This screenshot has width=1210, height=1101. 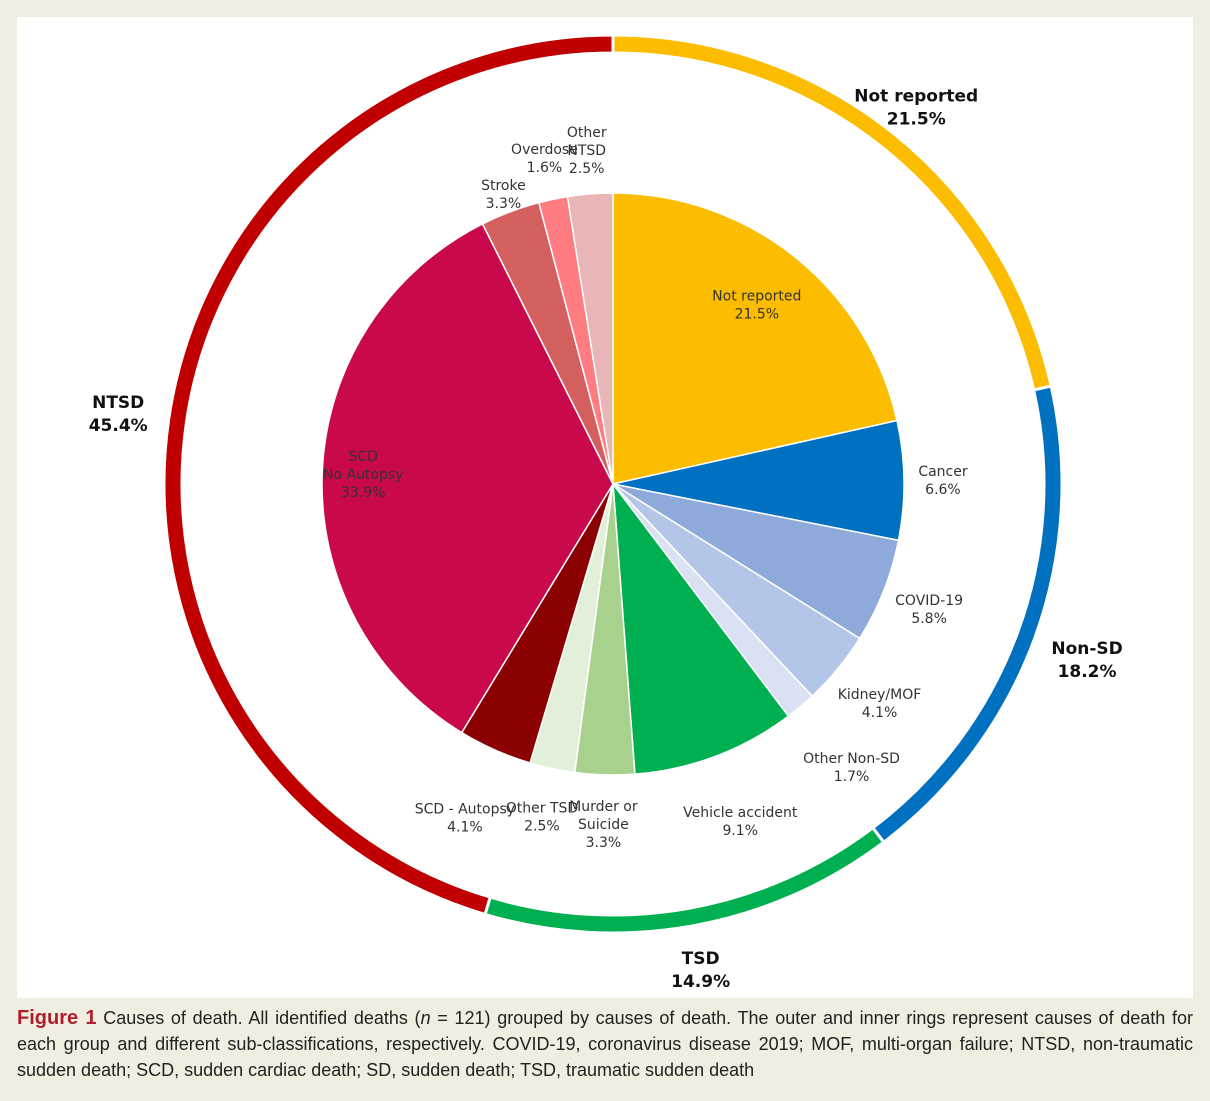 I want to click on inner-label-other-tsd: Other TSD 2.5%, so click(x=542, y=817).